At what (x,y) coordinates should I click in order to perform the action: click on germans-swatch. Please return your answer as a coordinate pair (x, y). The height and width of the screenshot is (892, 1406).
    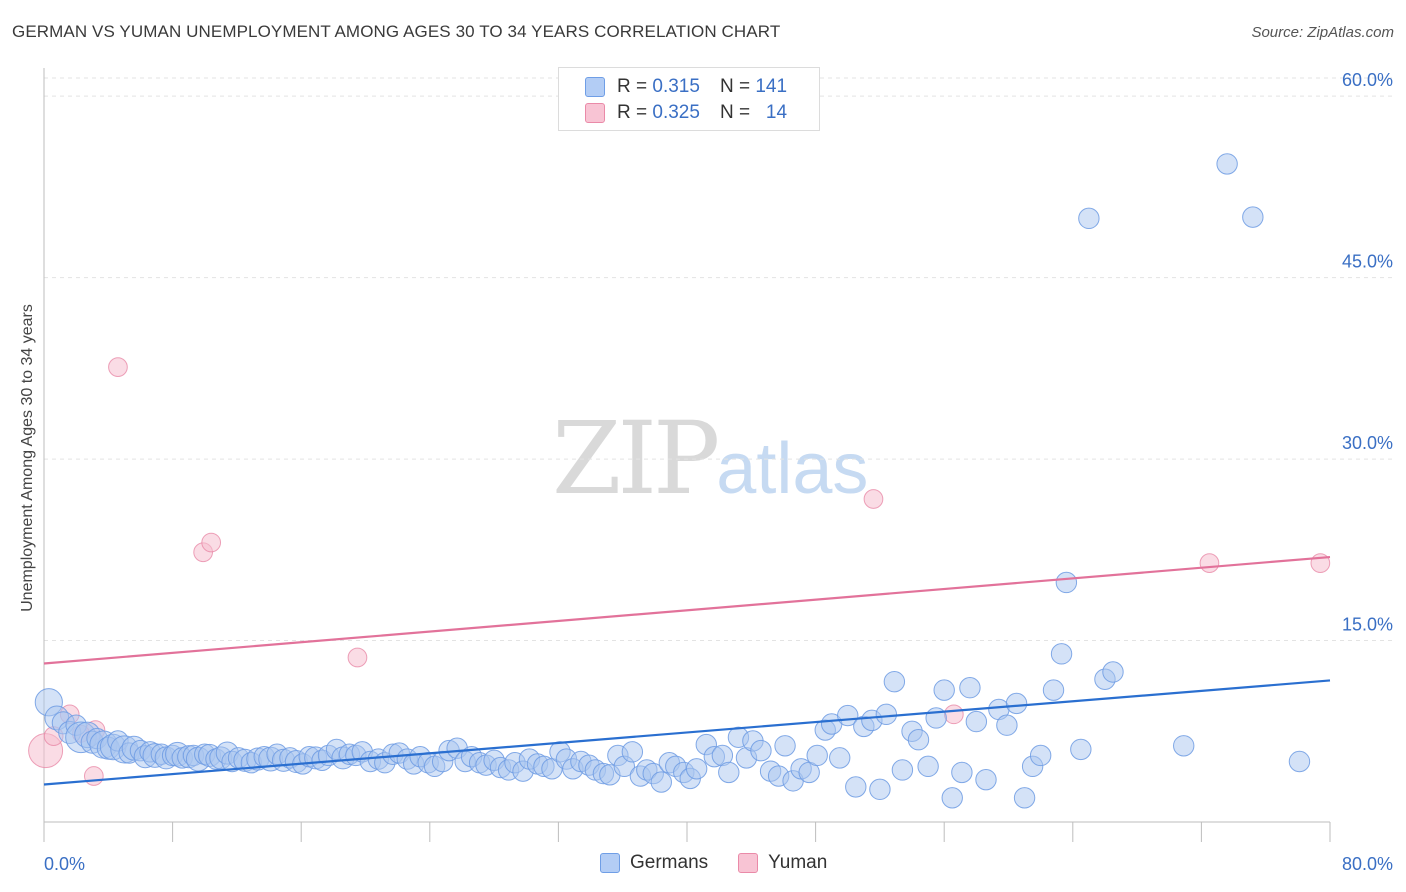
    Looking at the image, I should click on (595, 87).